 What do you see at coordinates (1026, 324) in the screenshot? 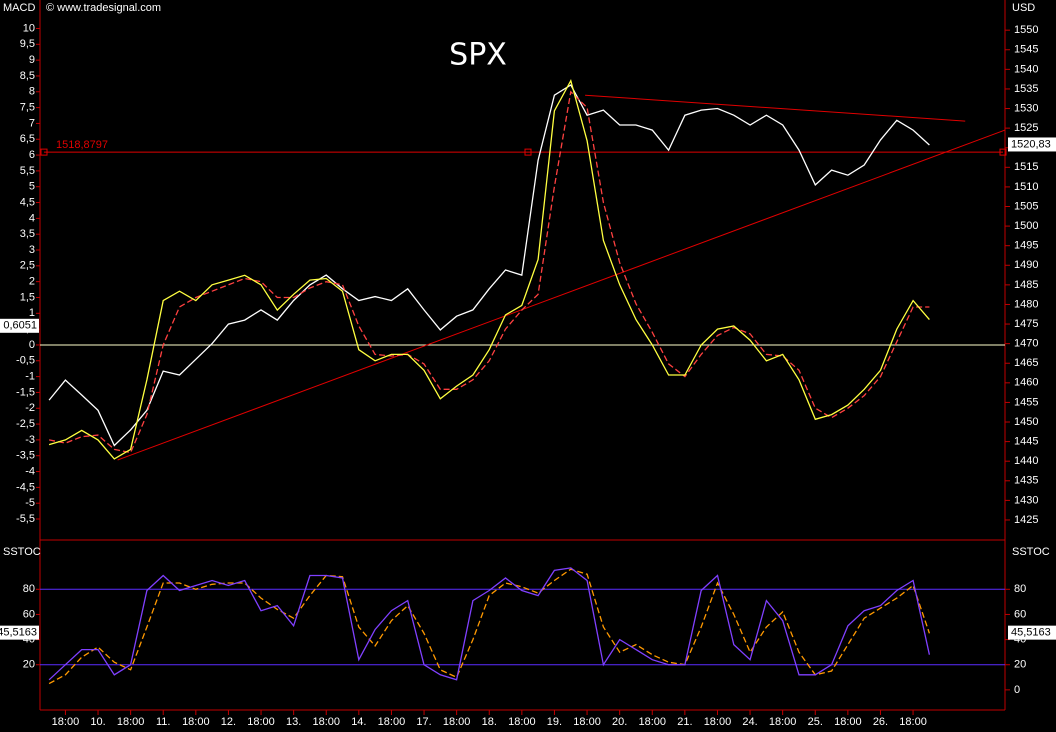
I see `y2-tick-label: 1475` at bounding box center [1026, 324].